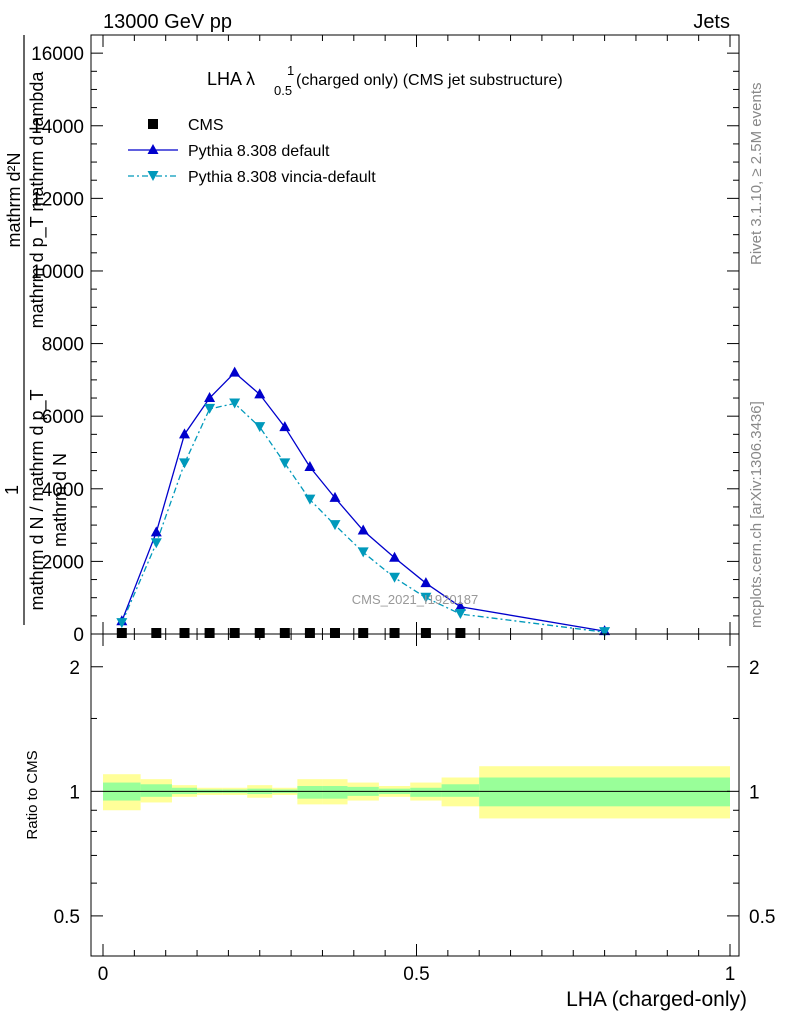 The image size is (786, 1029). I want to click on main-y-tick-label: 16000, so click(57, 54).